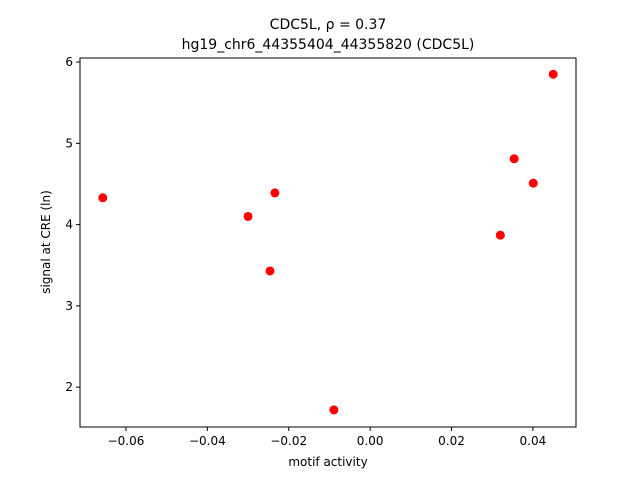 This screenshot has height=480, width=640. I want to click on y-axis-label: signal at CRE (ln), so click(46, 242).